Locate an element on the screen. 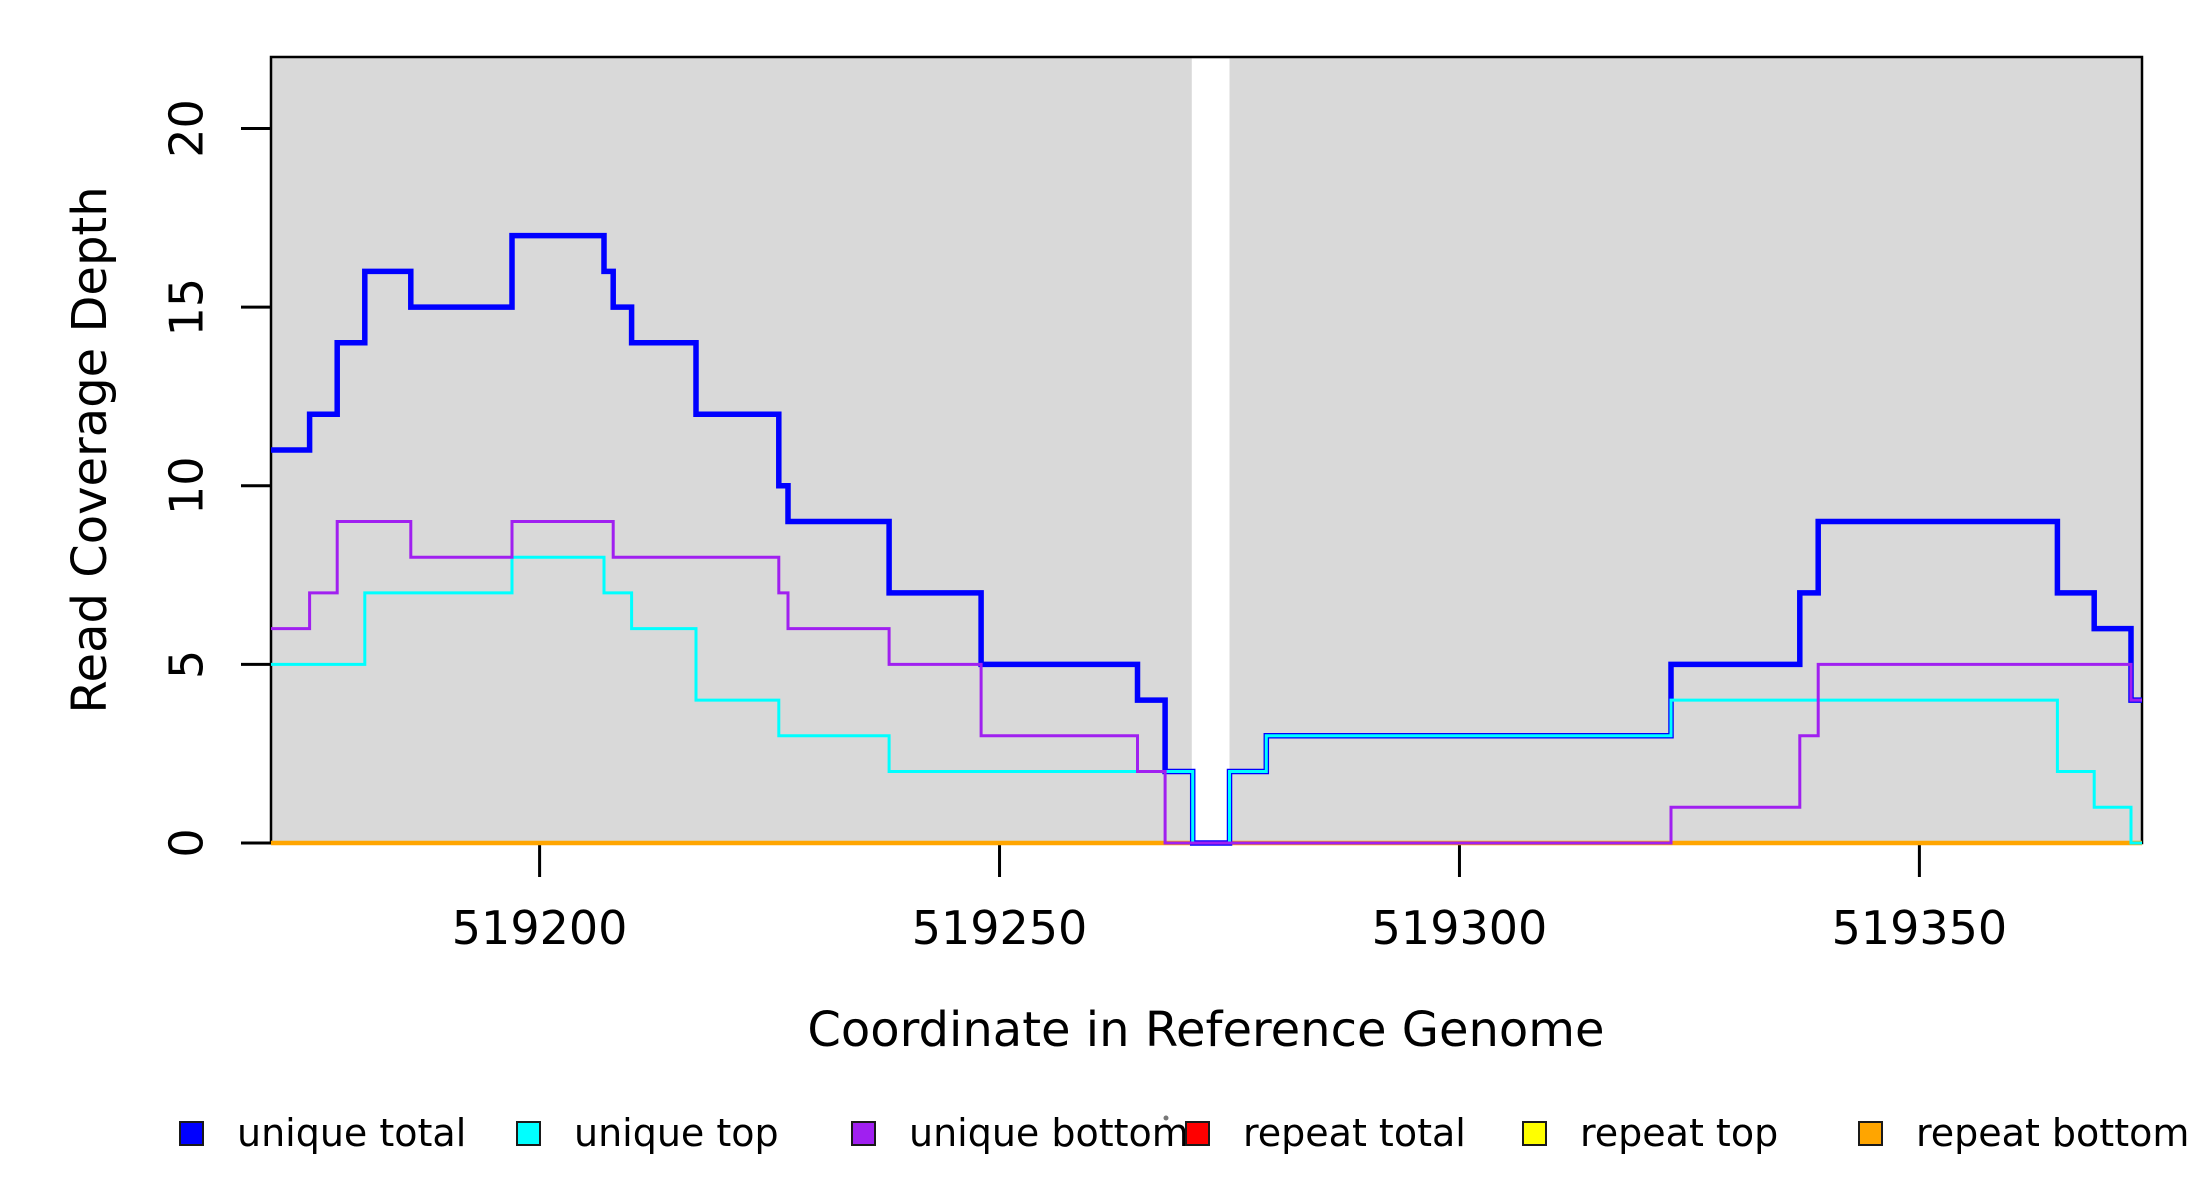 The height and width of the screenshot is (1204, 2200). legend-item: repeat bottom is located at coordinates (2023, 1133).